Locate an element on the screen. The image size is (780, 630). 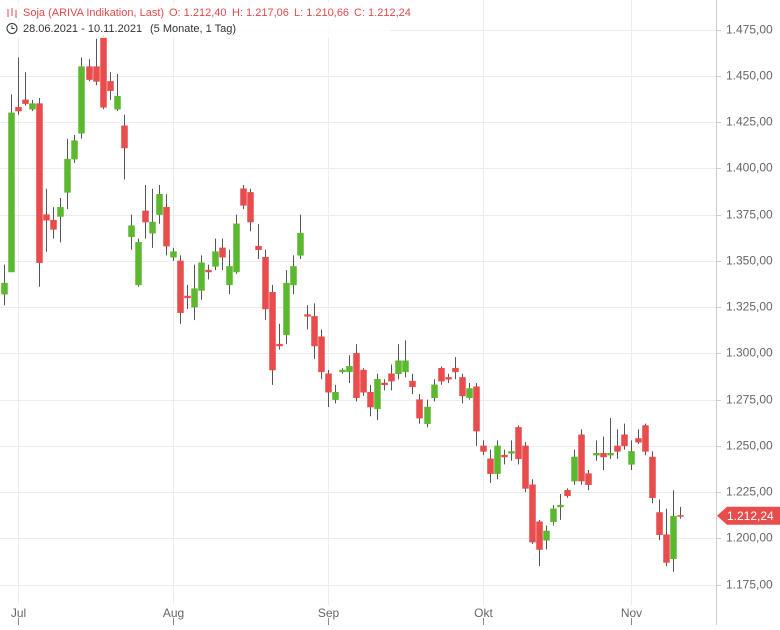
y-tick-label: 1.175,00 is located at coordinates (749, 585).